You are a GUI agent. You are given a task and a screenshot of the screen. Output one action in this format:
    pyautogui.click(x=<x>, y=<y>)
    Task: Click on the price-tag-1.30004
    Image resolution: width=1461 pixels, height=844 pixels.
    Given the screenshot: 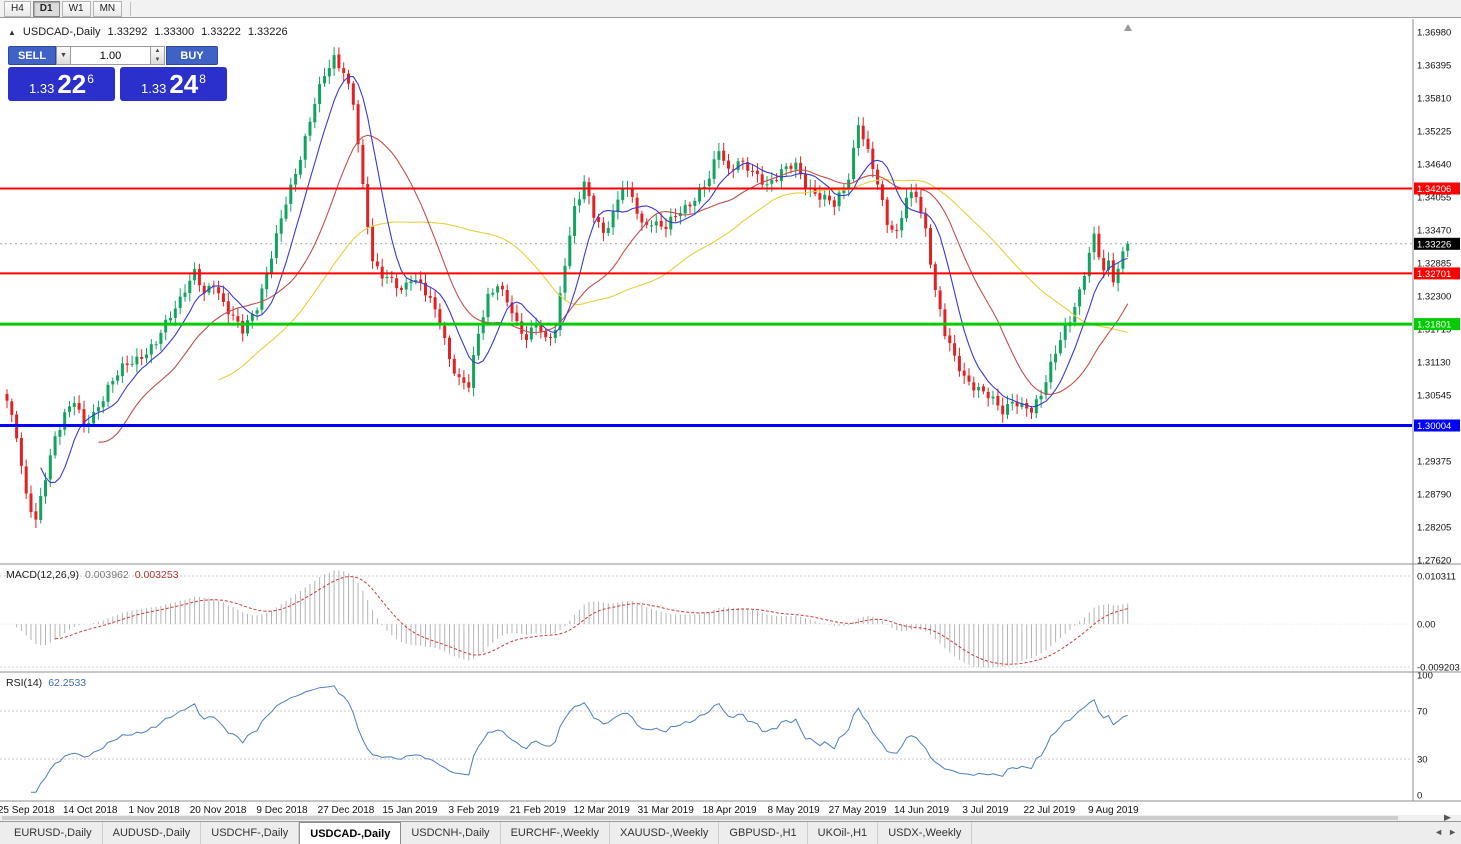 What is the action you would take?
    pyautogui.click(x=1437, y=425)
    